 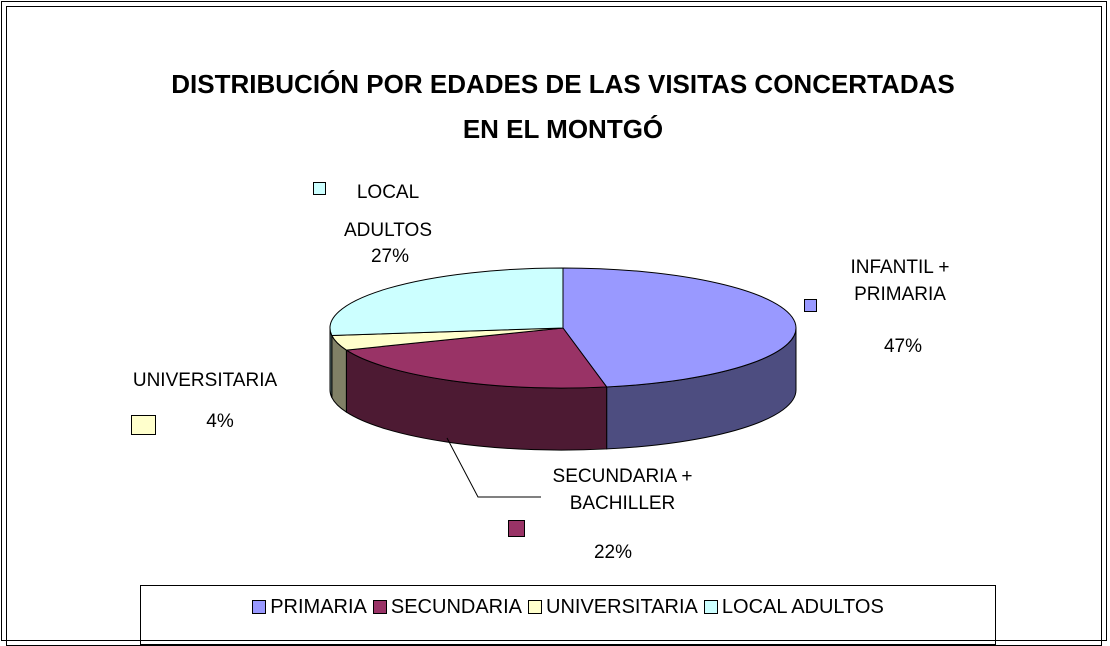 I want to click on legend-item: SECUNDARIA, so click(x=447, y=607).